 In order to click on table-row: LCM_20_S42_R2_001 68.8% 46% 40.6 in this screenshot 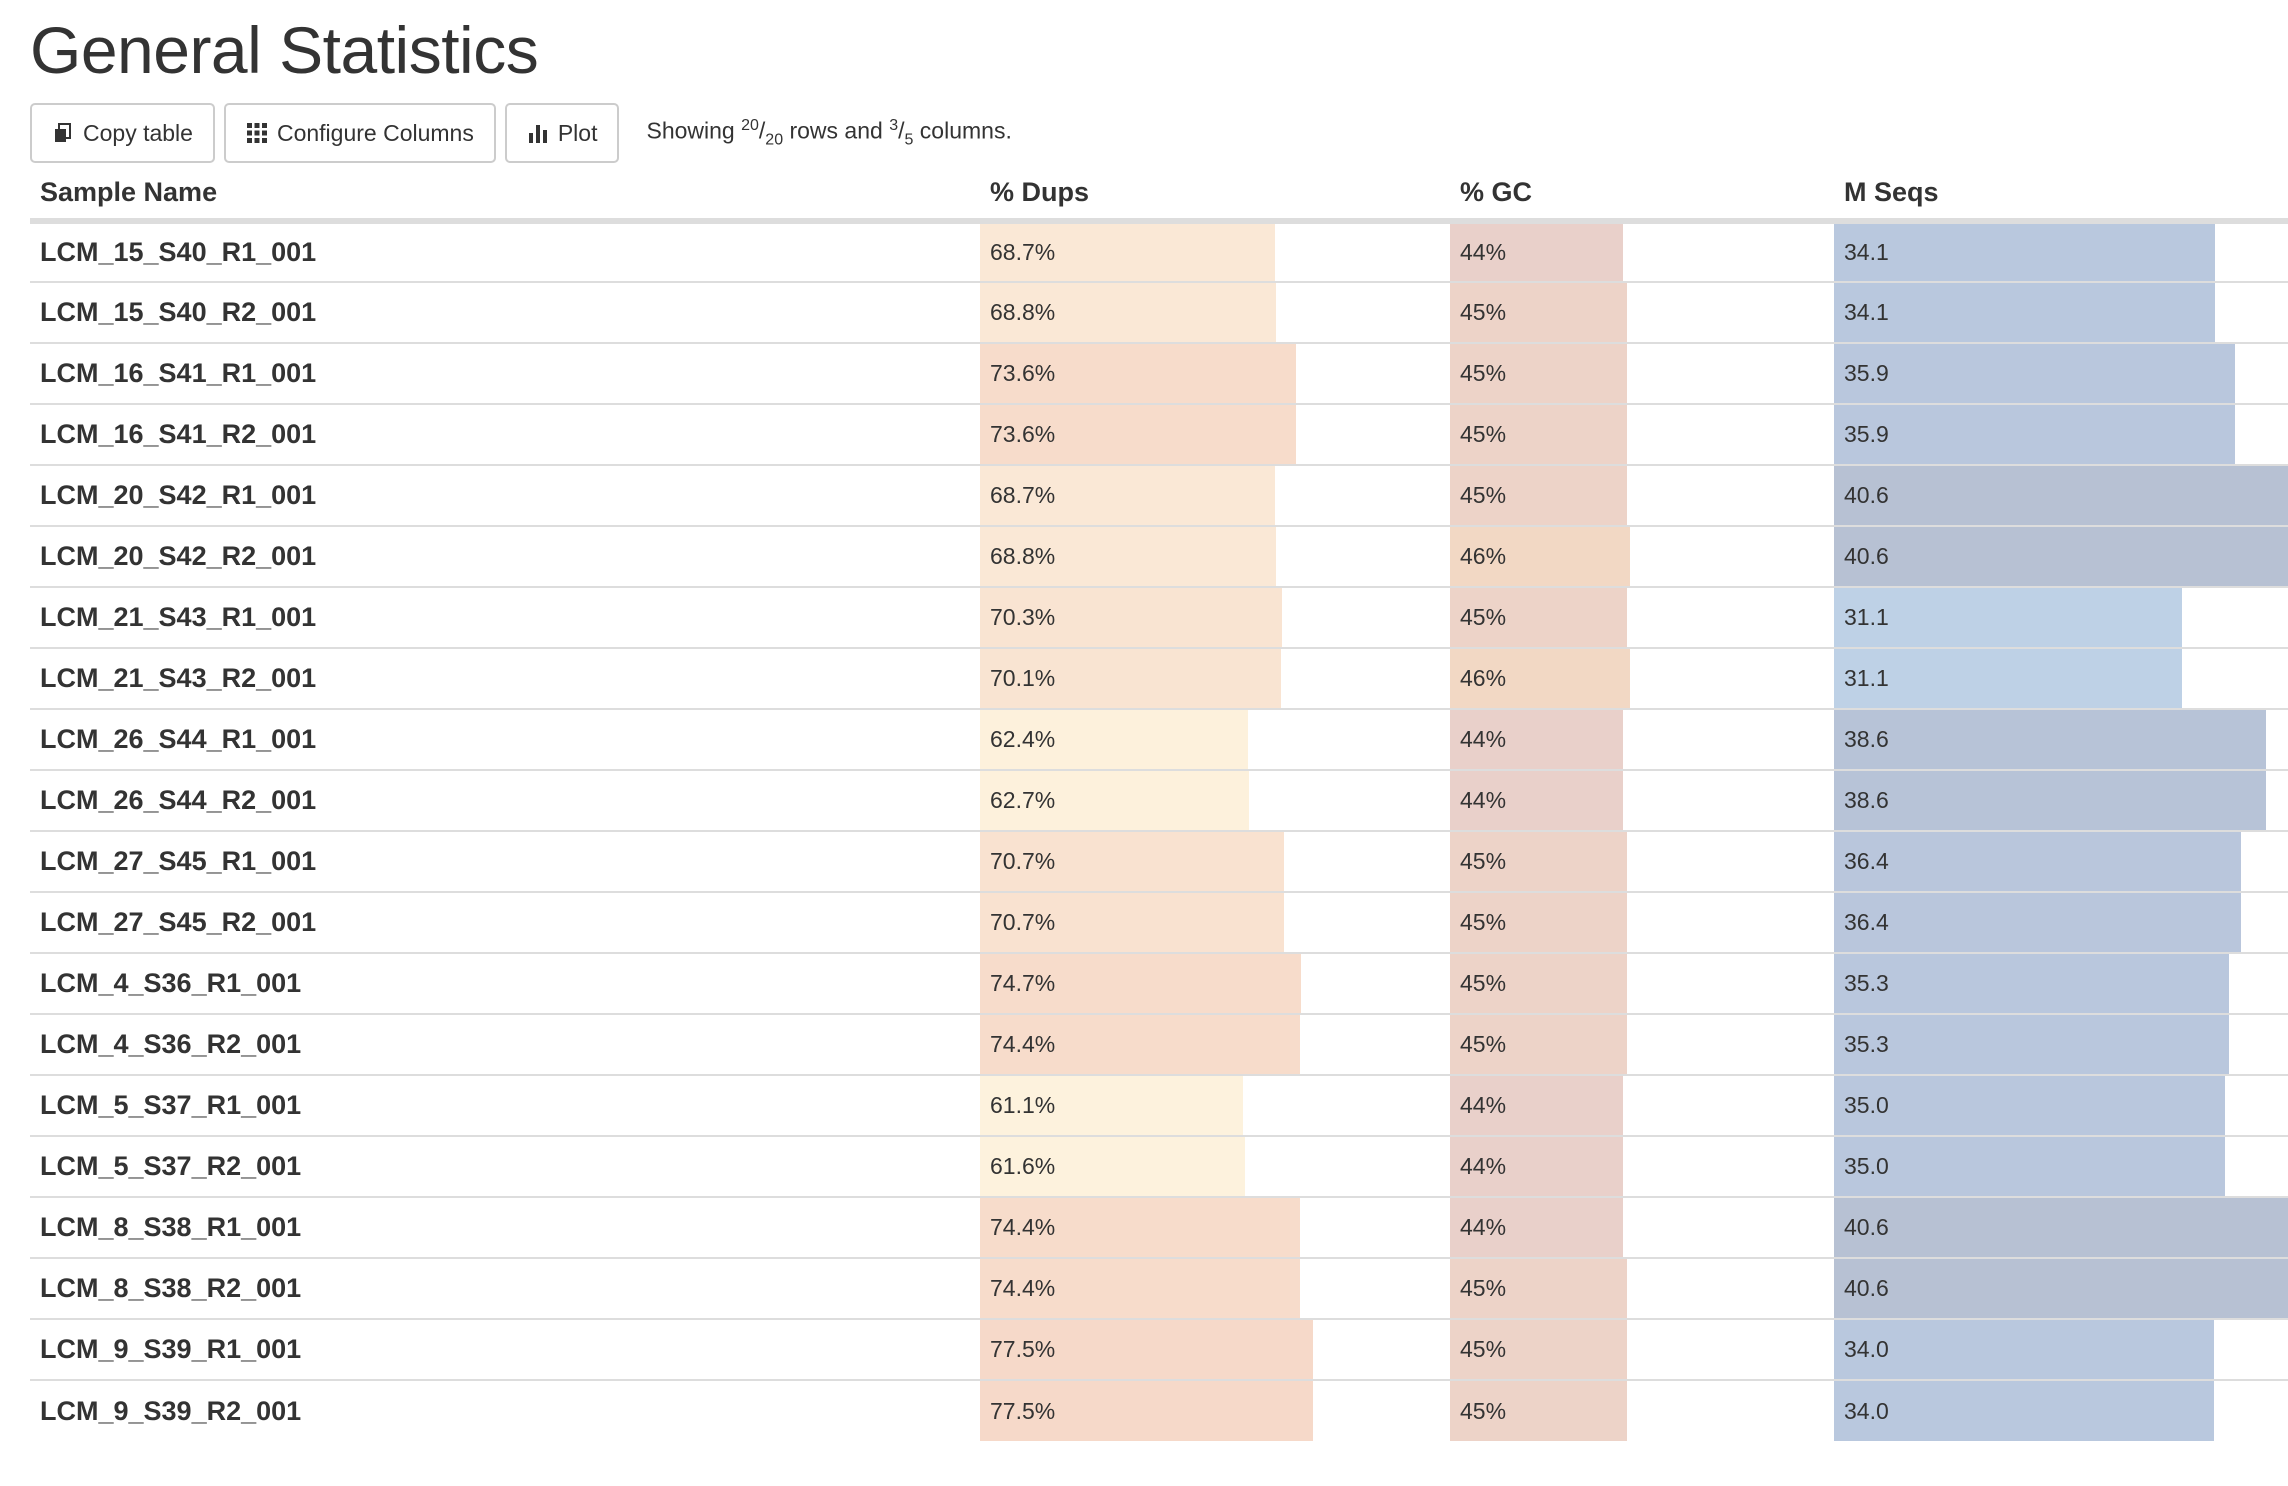, I will do `click(1159, 556)`.